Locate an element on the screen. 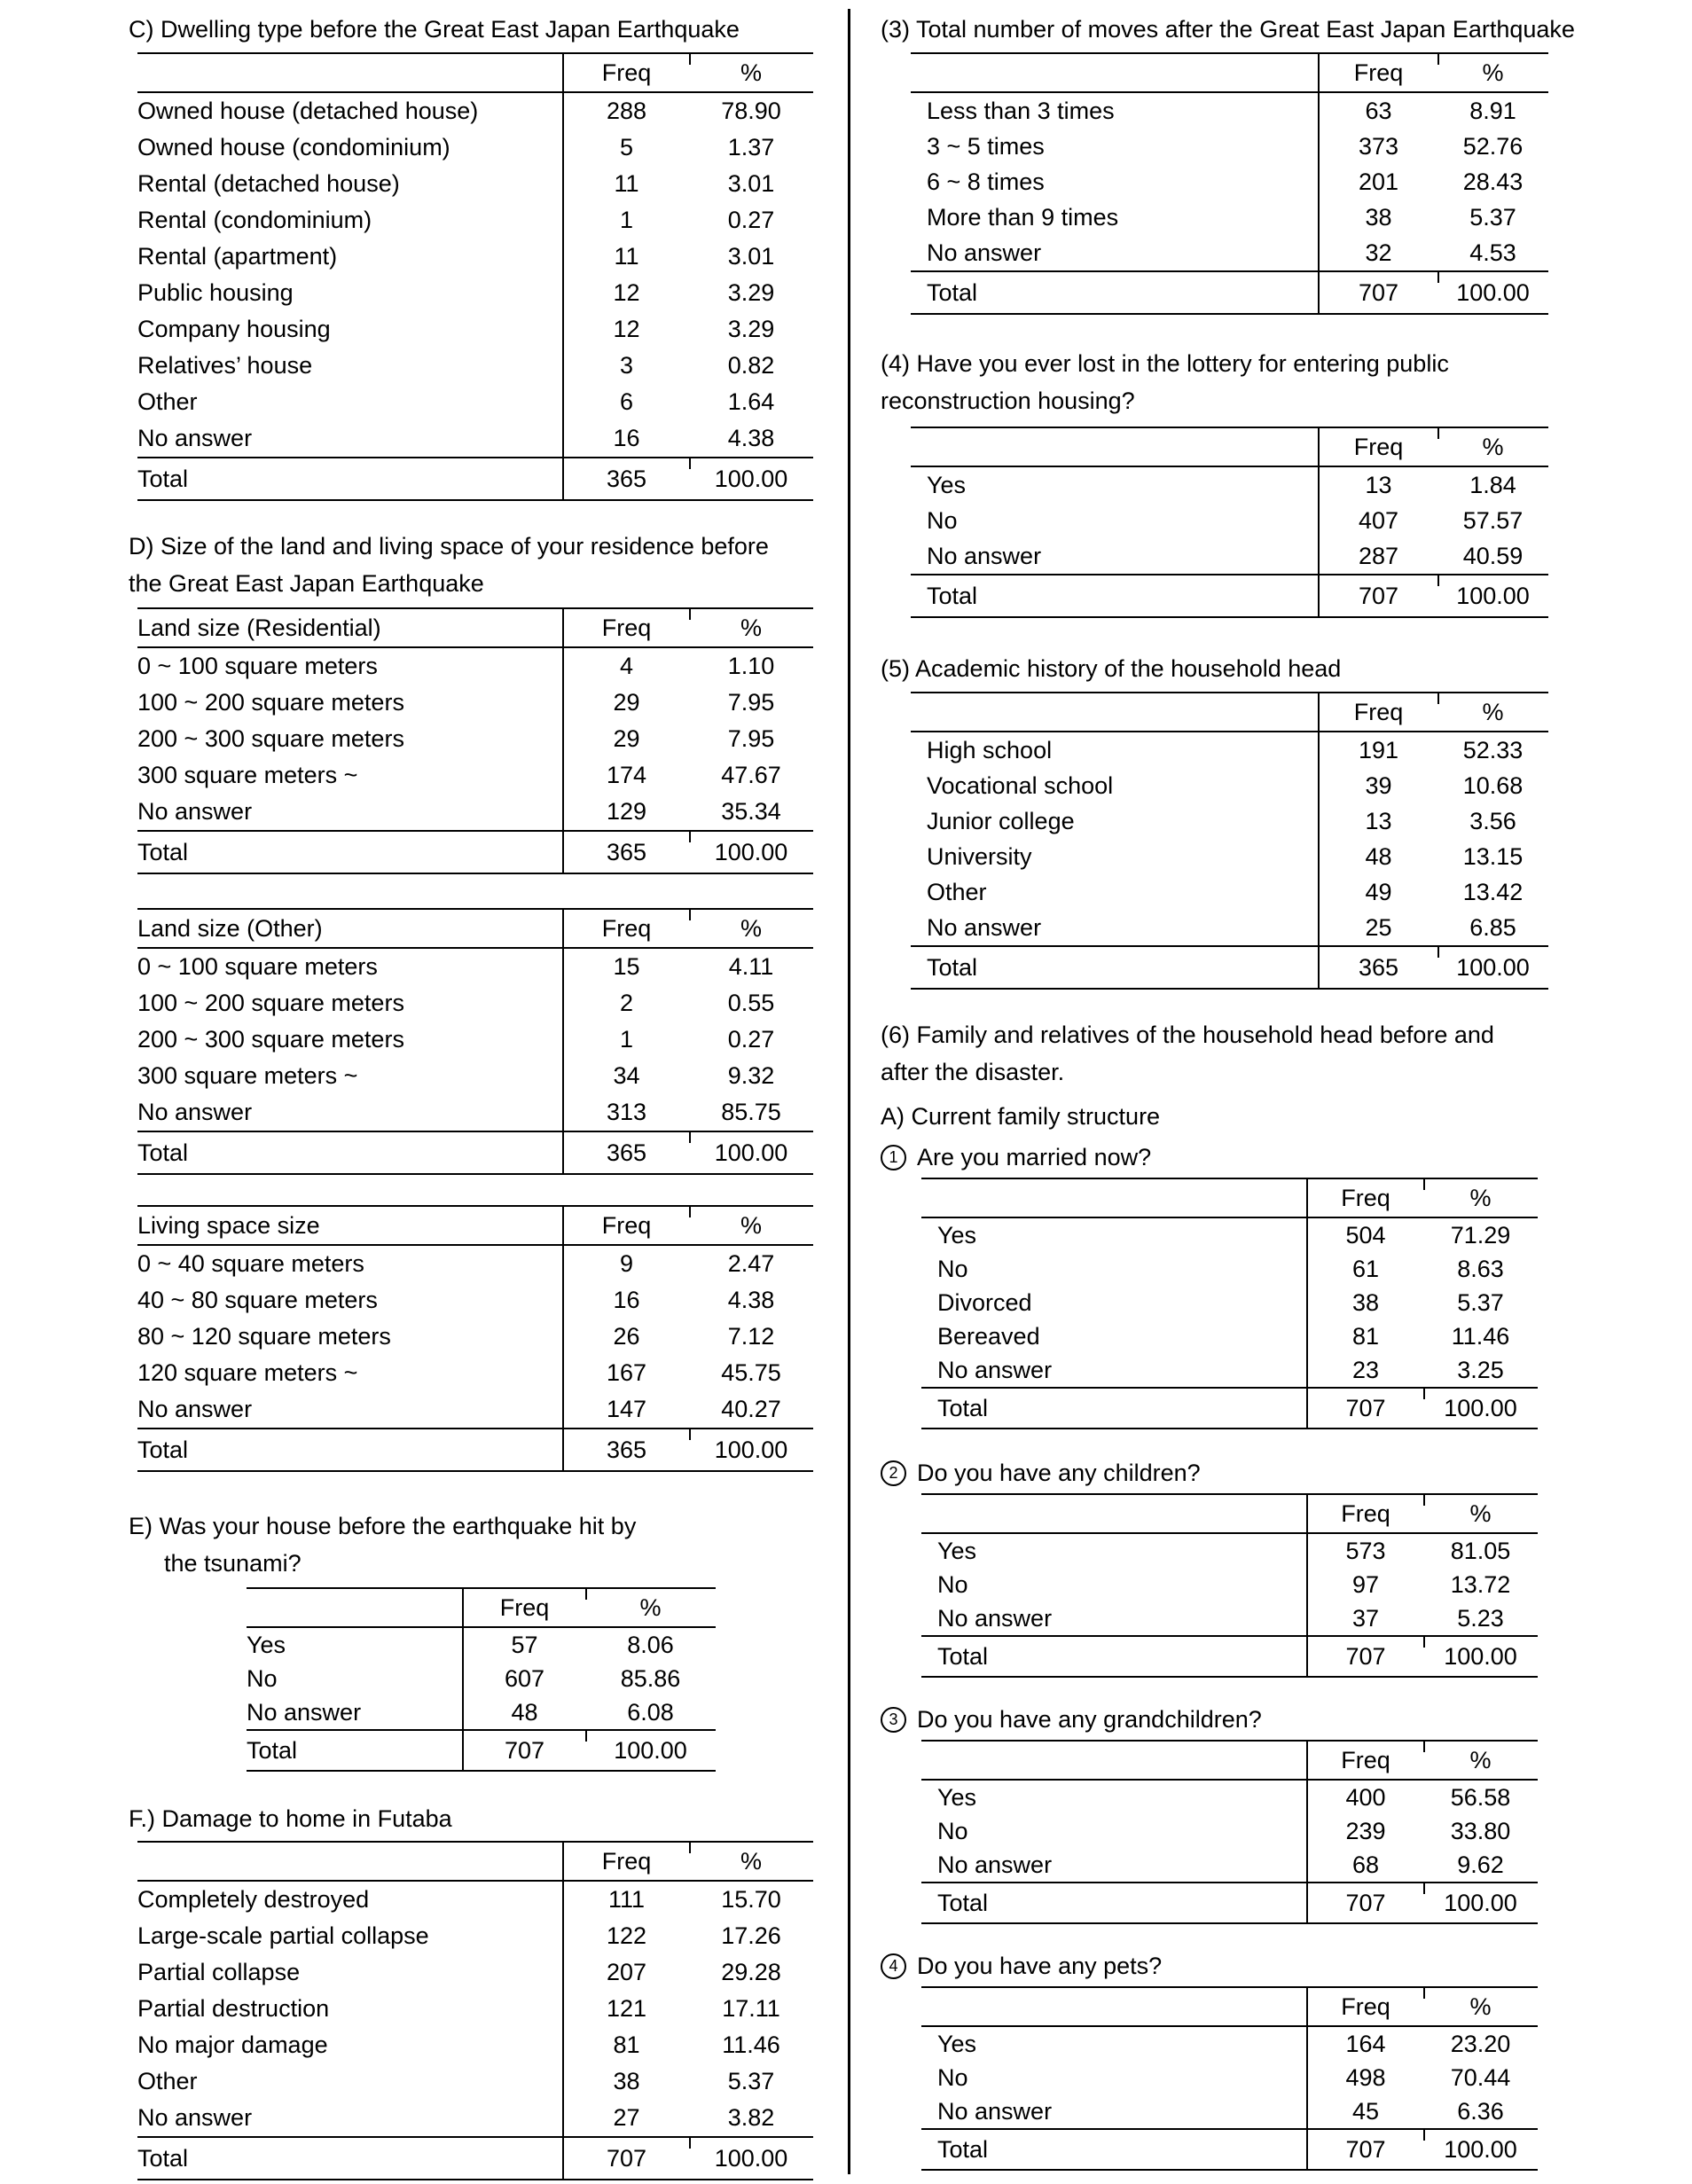  pct-value: 1.64 is located at coordinates (751, 401).